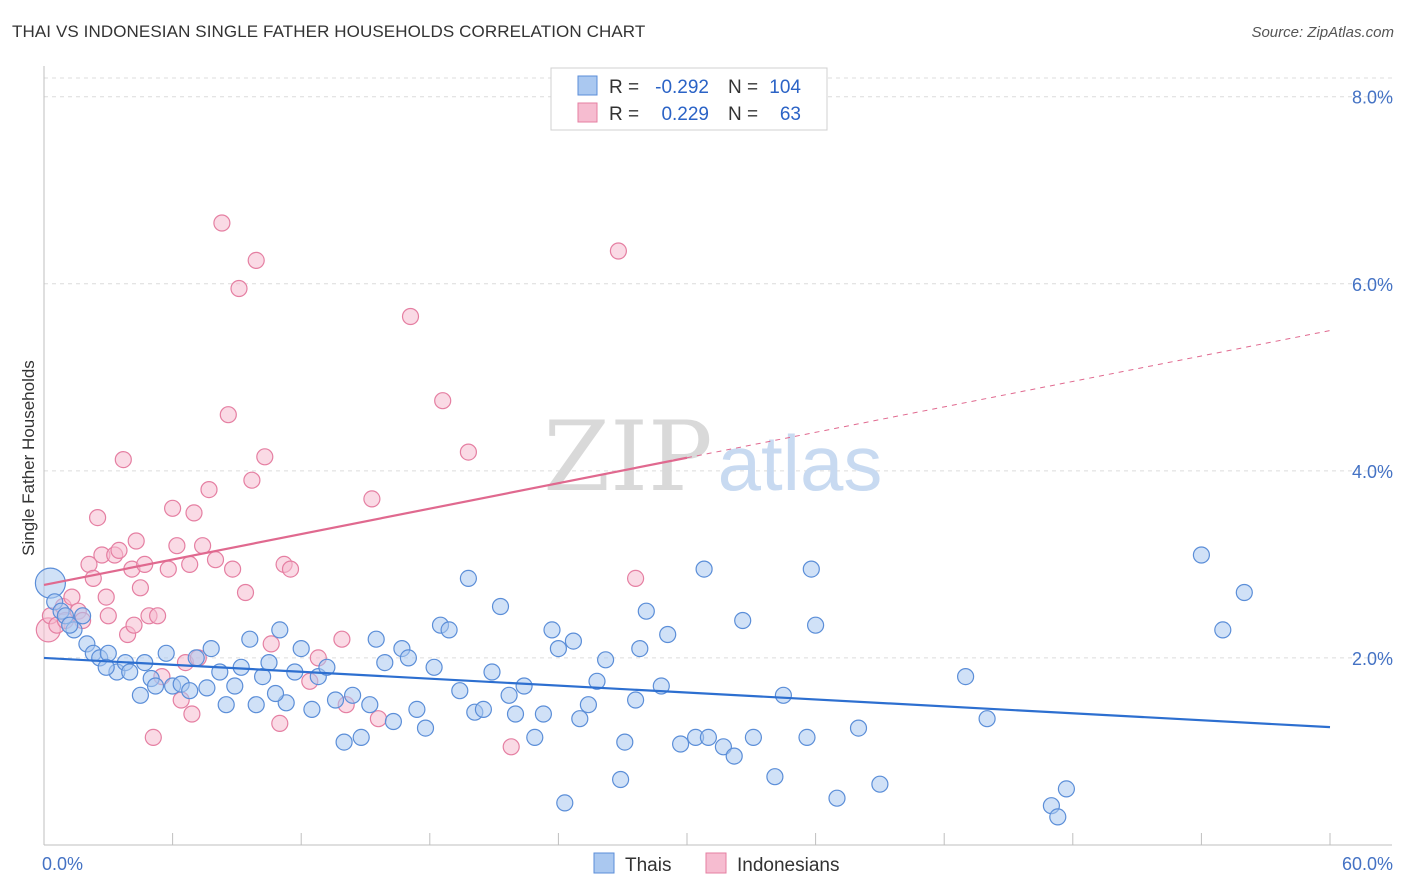 This screenshot has height=892, width=1406. Describe the element at coordinates (1372, 659) in the screenshot. I see `y-tick-label: 2.0%` at that location.